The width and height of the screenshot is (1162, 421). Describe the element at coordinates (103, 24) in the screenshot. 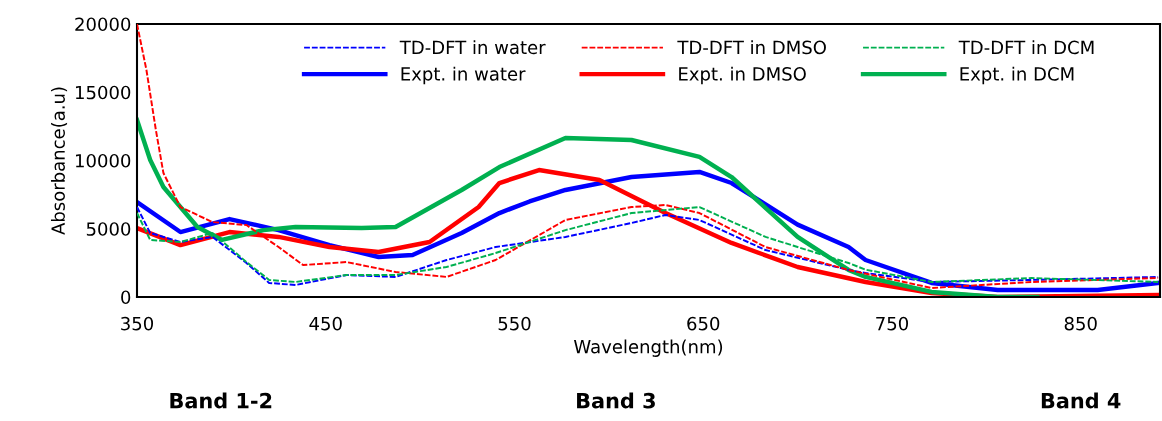

I see `y-tick-label: 20000` at that location.